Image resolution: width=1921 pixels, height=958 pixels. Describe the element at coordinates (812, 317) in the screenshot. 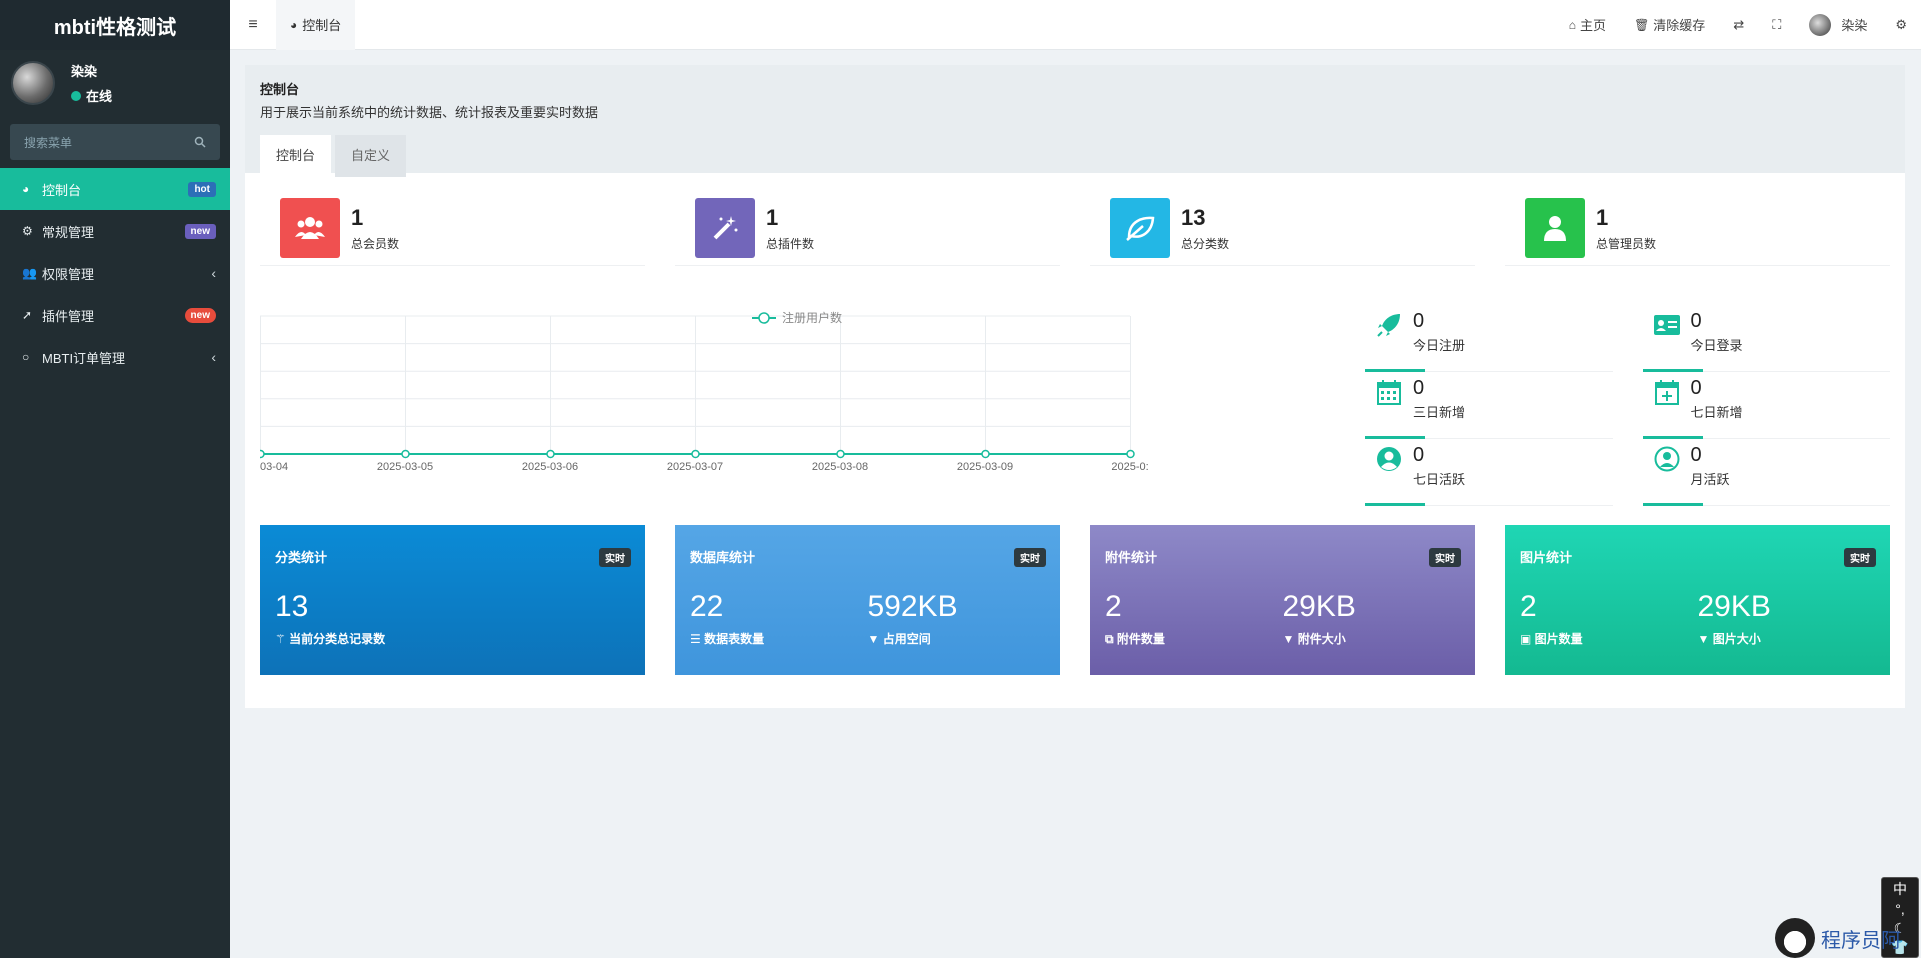

I see `legend-label: 注册用户数` at that location.